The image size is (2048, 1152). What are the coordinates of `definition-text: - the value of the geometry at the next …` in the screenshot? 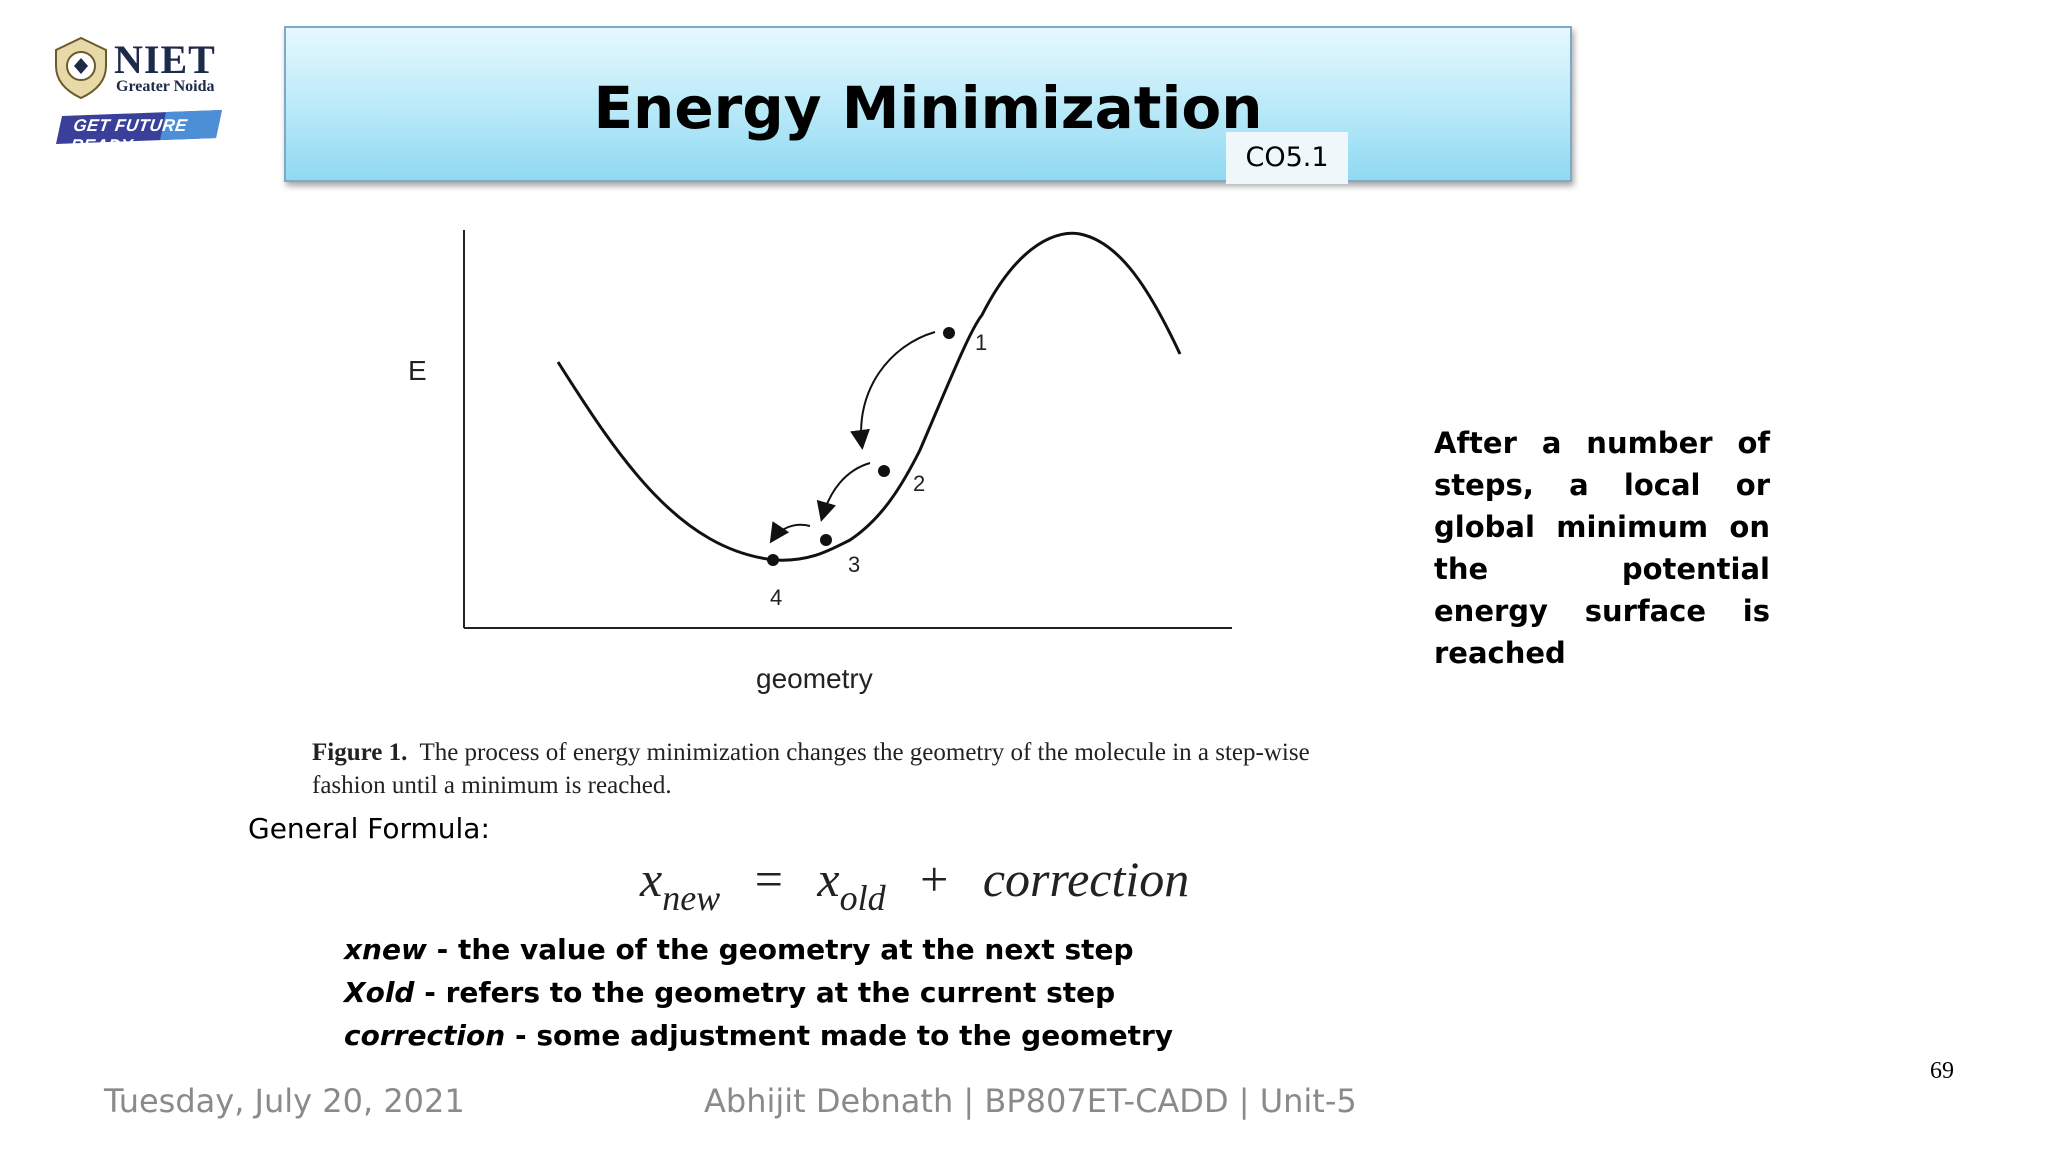 It's located at (780, 949).